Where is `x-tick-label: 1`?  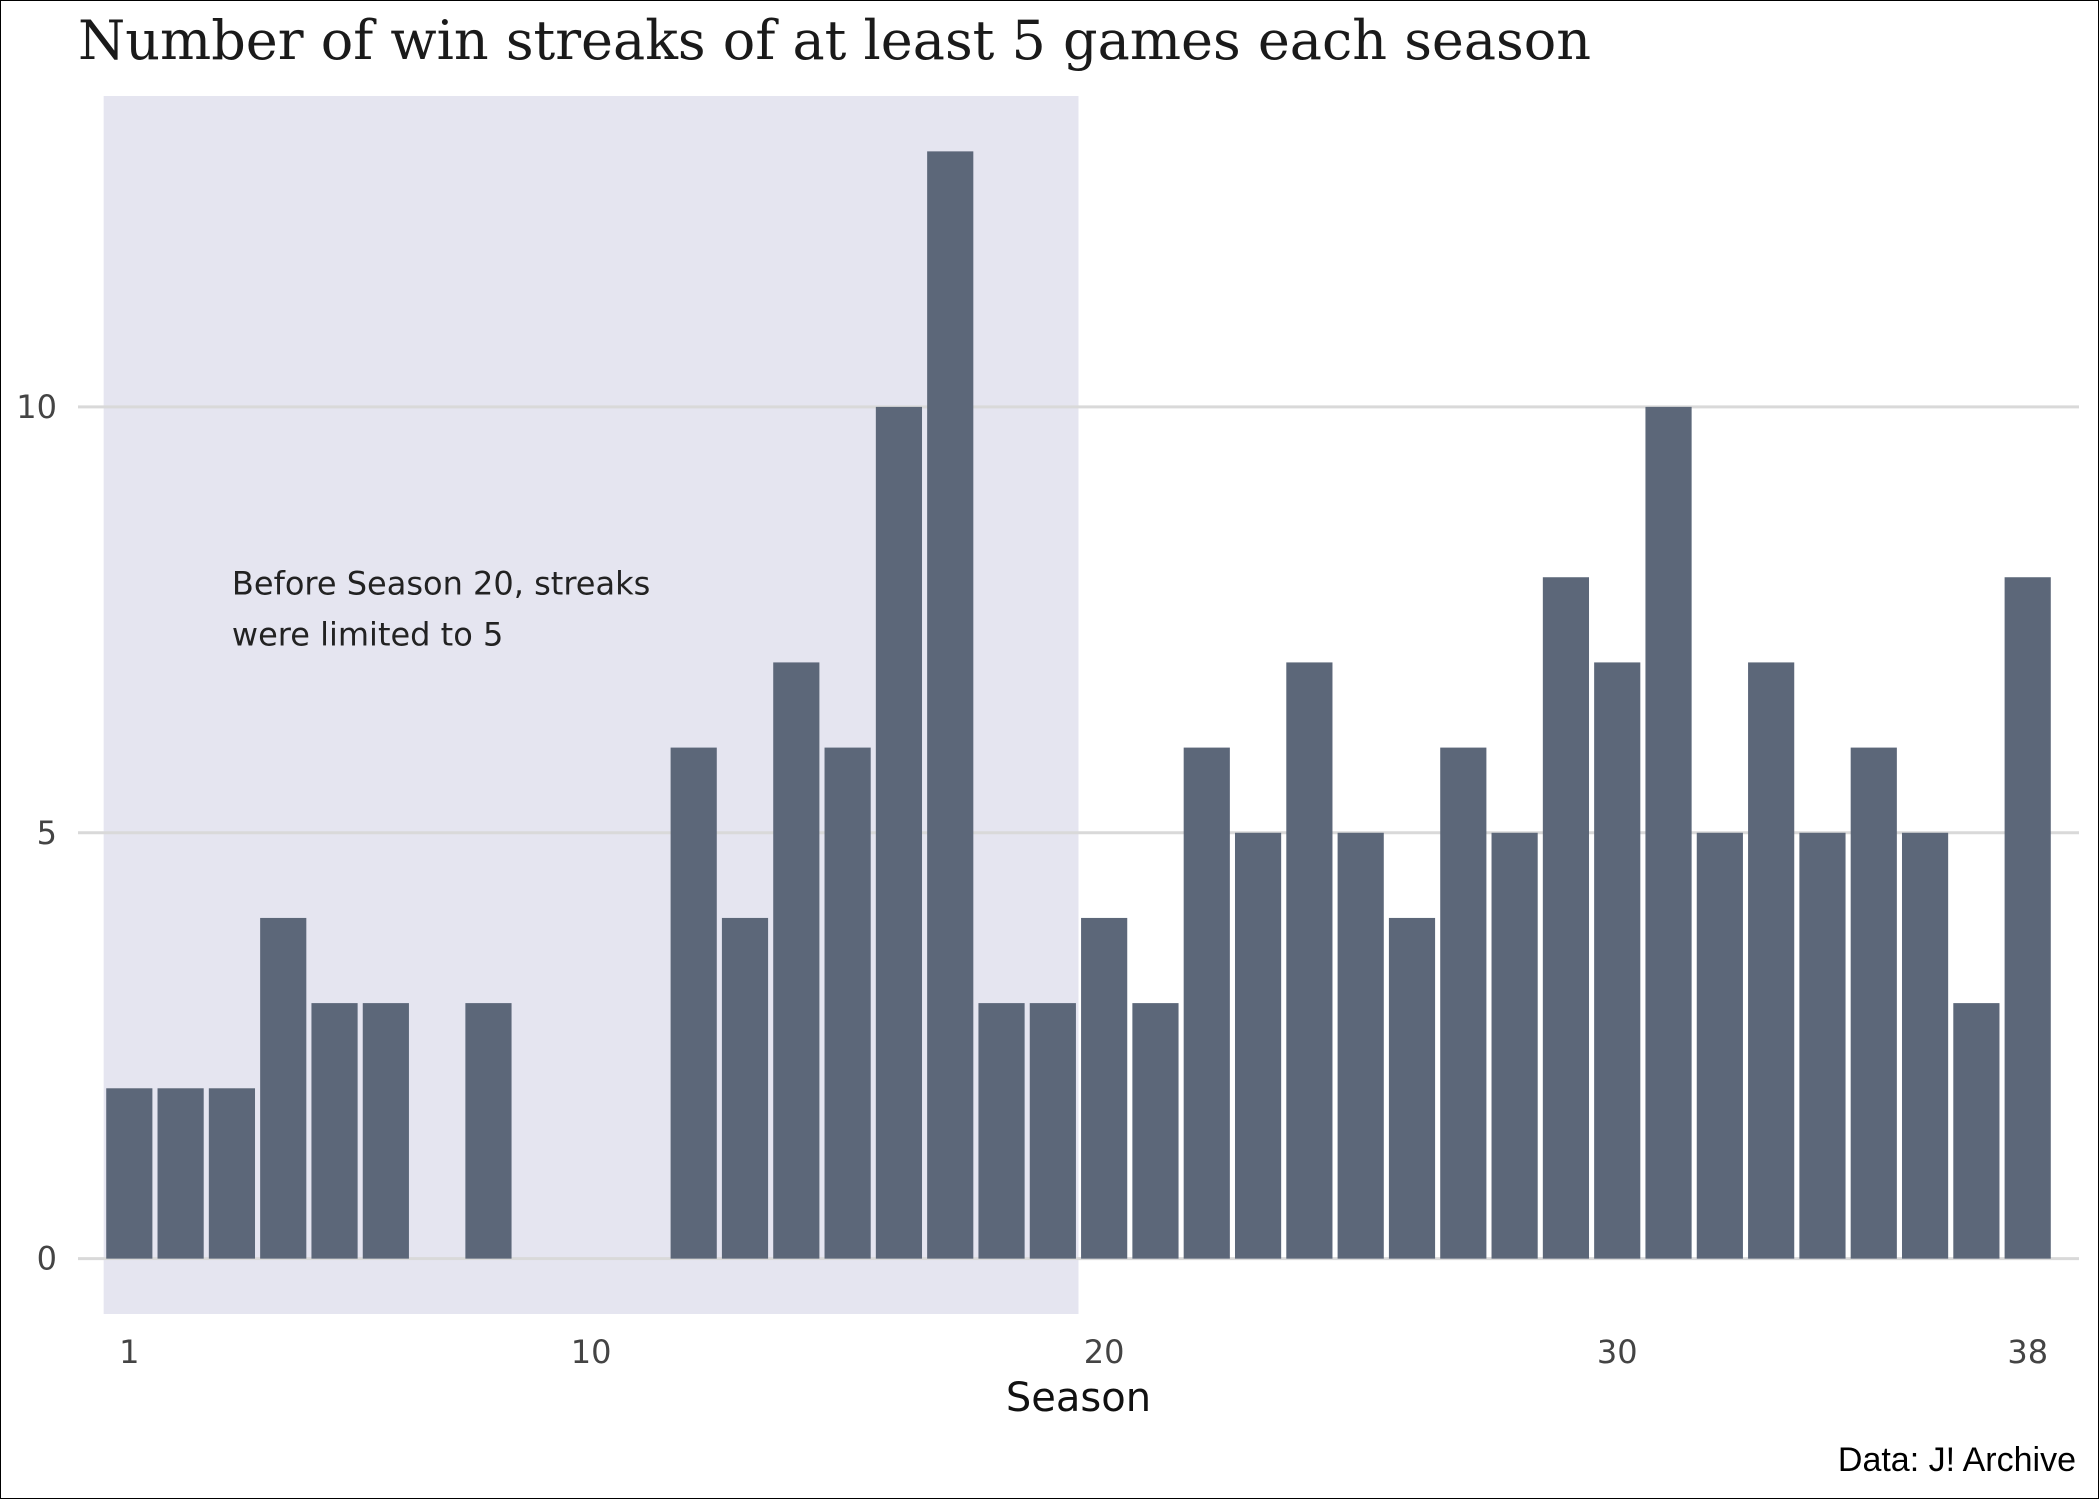 x-tick-label: 1 is located at coordinates (129, 1352).